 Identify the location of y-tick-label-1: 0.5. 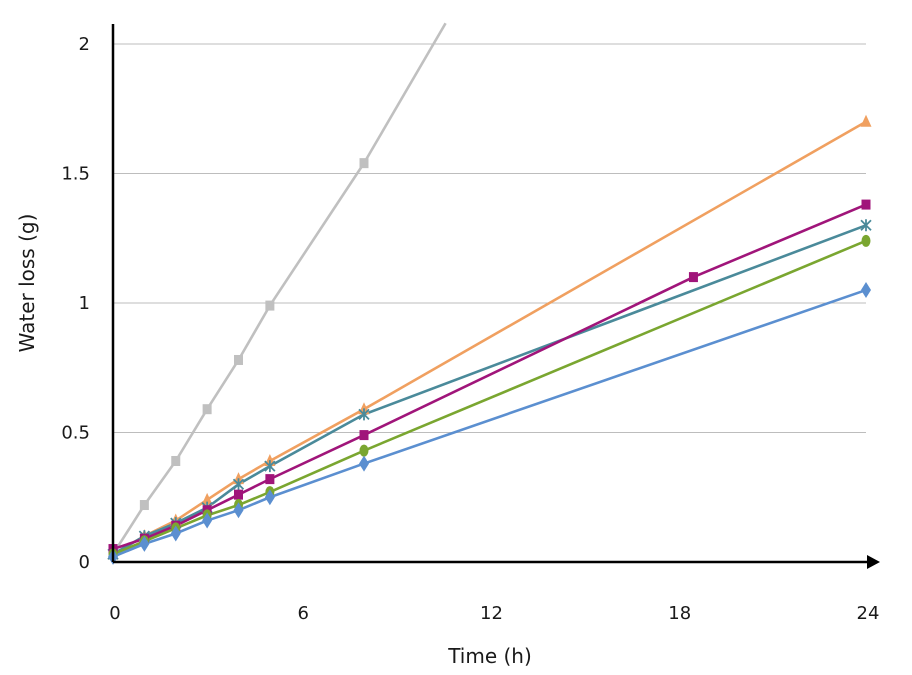
(75, 433).